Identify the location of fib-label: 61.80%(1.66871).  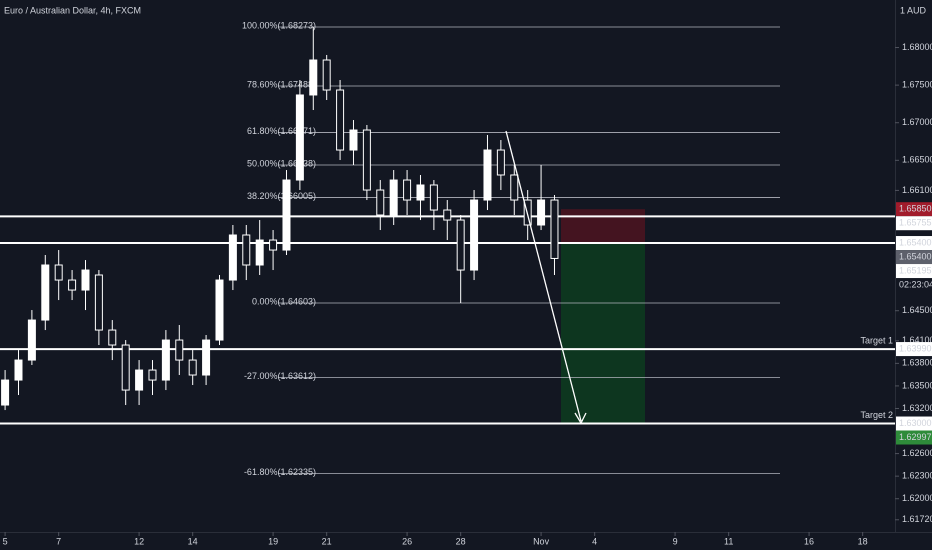
(281, 131).